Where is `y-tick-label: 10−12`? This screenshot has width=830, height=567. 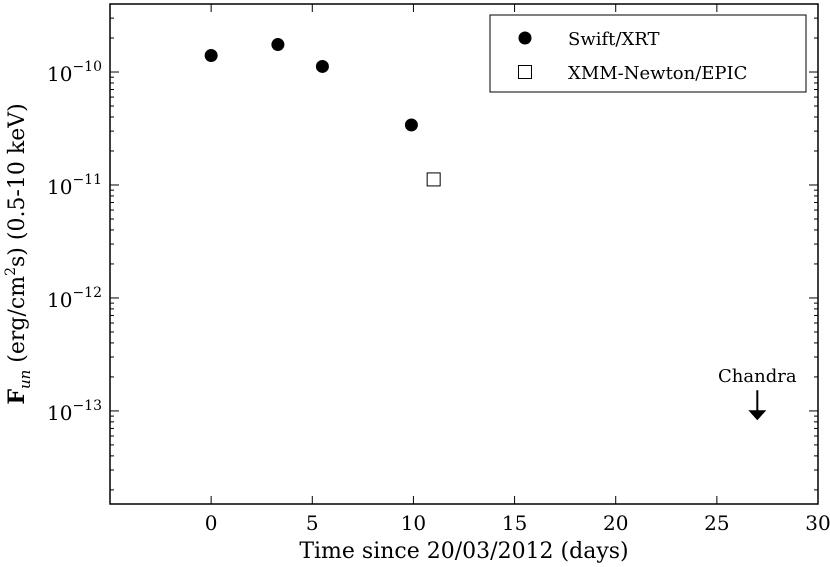
y-tick-label: 10−12 is located at coordinates (74, 298).